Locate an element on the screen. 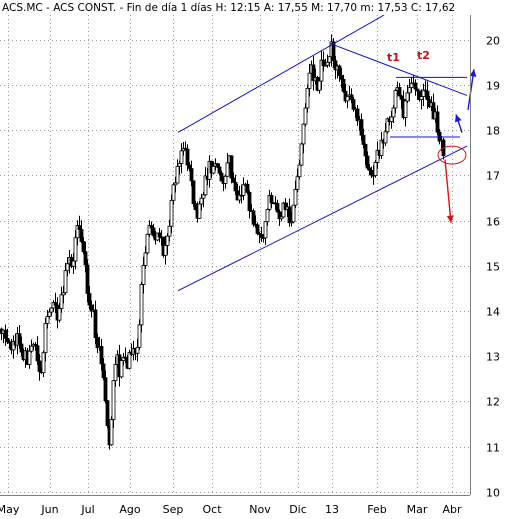 This screenshot has width=506, height=519. x-tick-label: Ago is located at coordinates (130, 509).